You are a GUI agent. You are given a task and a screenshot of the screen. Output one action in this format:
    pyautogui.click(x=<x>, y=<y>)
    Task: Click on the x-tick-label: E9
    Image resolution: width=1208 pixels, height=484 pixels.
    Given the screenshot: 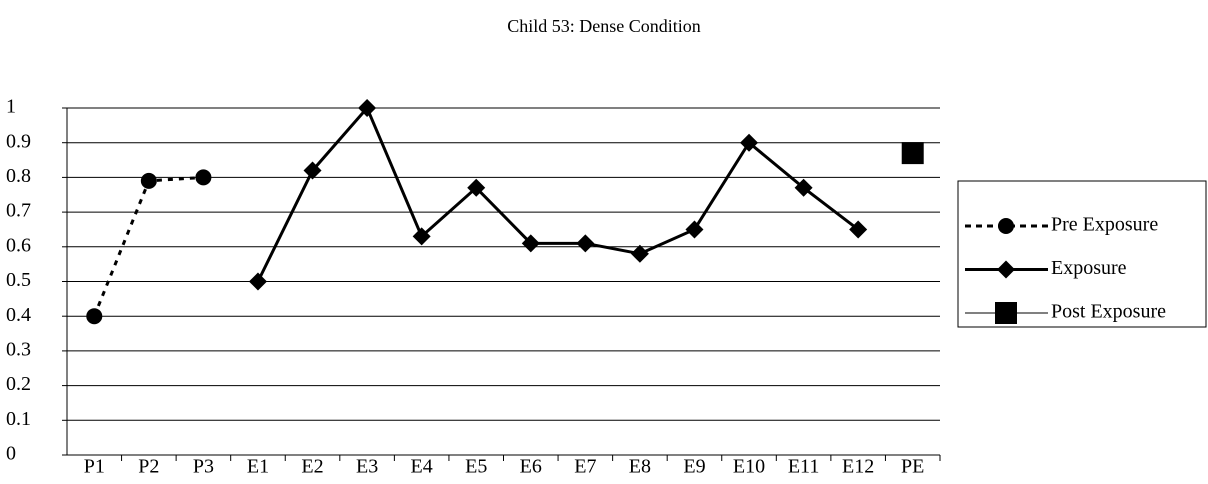 What is the action you would take?
    pyautogui.click(x=694, y=467)
    